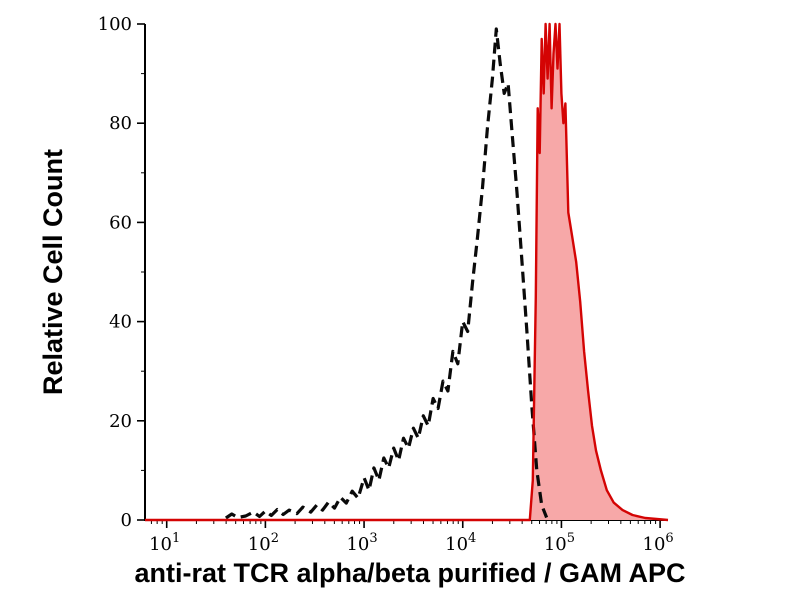 The image size is (800, 600). Describe the element at coordinates (120, 222) in the screenshot. I see `y-tick-label: 60` at that location.